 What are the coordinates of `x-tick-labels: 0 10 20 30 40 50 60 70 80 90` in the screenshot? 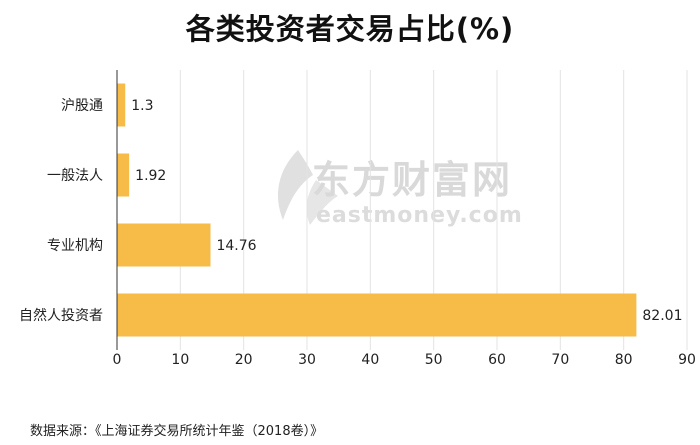 It's located at (404, 360).